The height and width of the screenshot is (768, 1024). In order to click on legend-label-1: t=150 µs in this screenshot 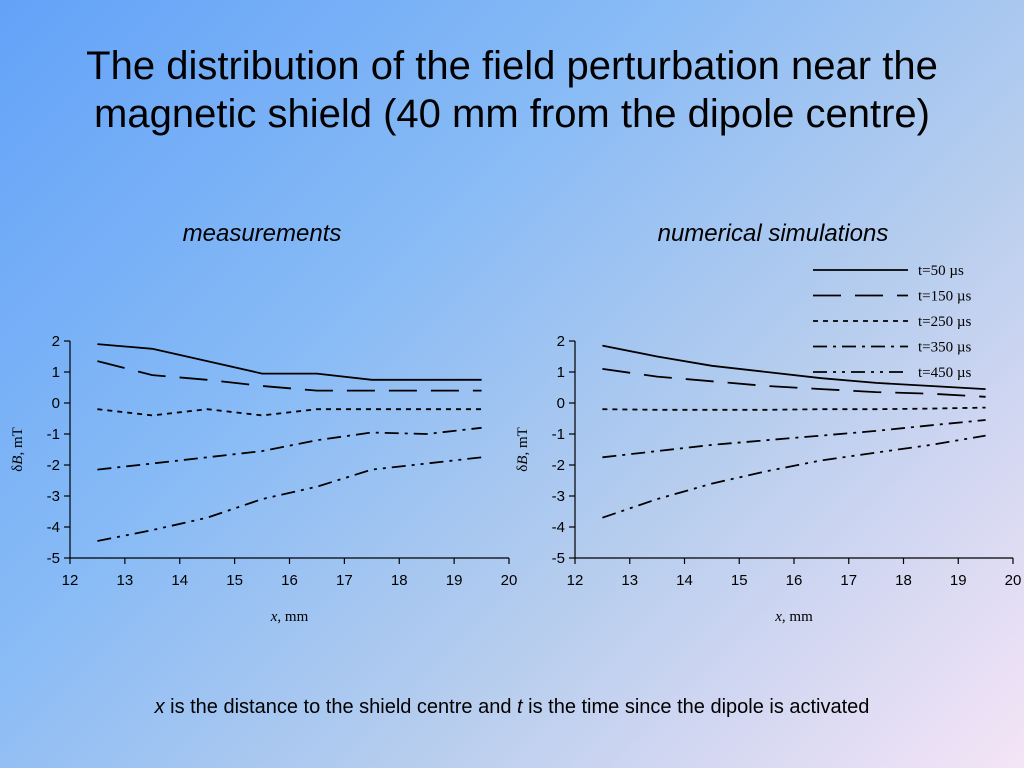, I will do `click(945, 297)`.